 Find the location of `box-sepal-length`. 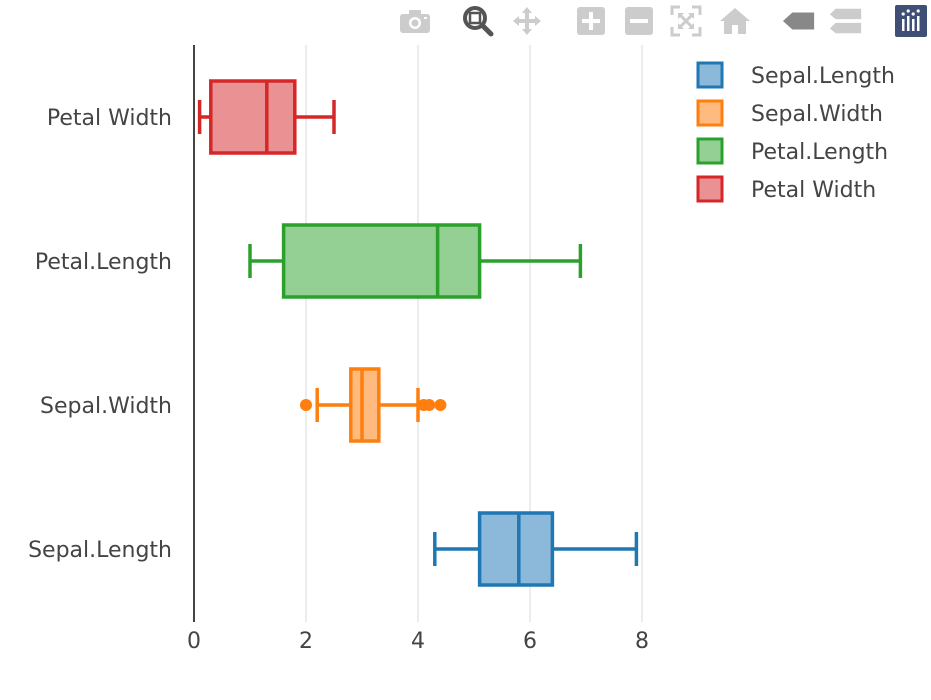

box-sepal-length is located at coordinates (536, 549).